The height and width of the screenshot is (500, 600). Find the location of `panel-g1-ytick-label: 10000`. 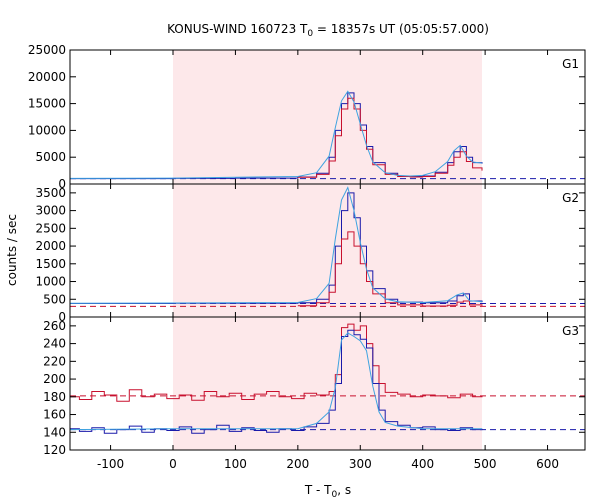

panel-g1-ytick-label: 10000 is located at coordinates (47, 130).